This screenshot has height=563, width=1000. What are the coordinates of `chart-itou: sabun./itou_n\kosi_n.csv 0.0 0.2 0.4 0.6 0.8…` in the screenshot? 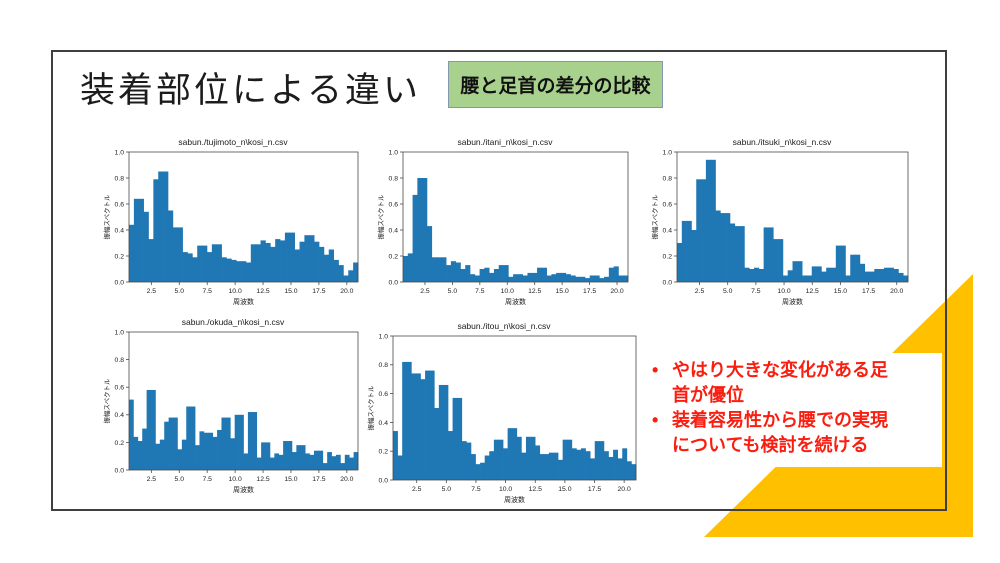 It's located at (504, 412).